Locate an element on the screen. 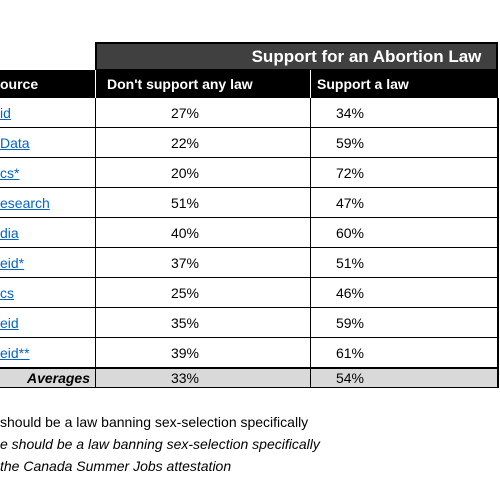  averages-row is located at coordinates (249, 378).